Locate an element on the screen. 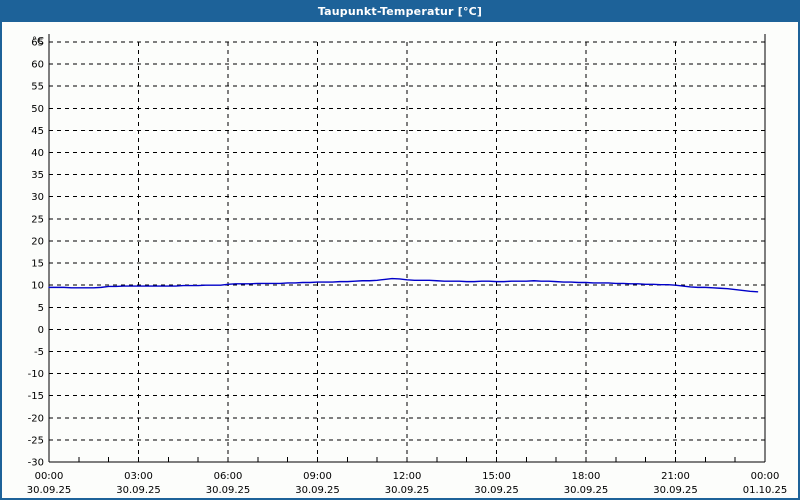  x-axis-date-label: 01.10.25 is located at coordinates (765, 490).